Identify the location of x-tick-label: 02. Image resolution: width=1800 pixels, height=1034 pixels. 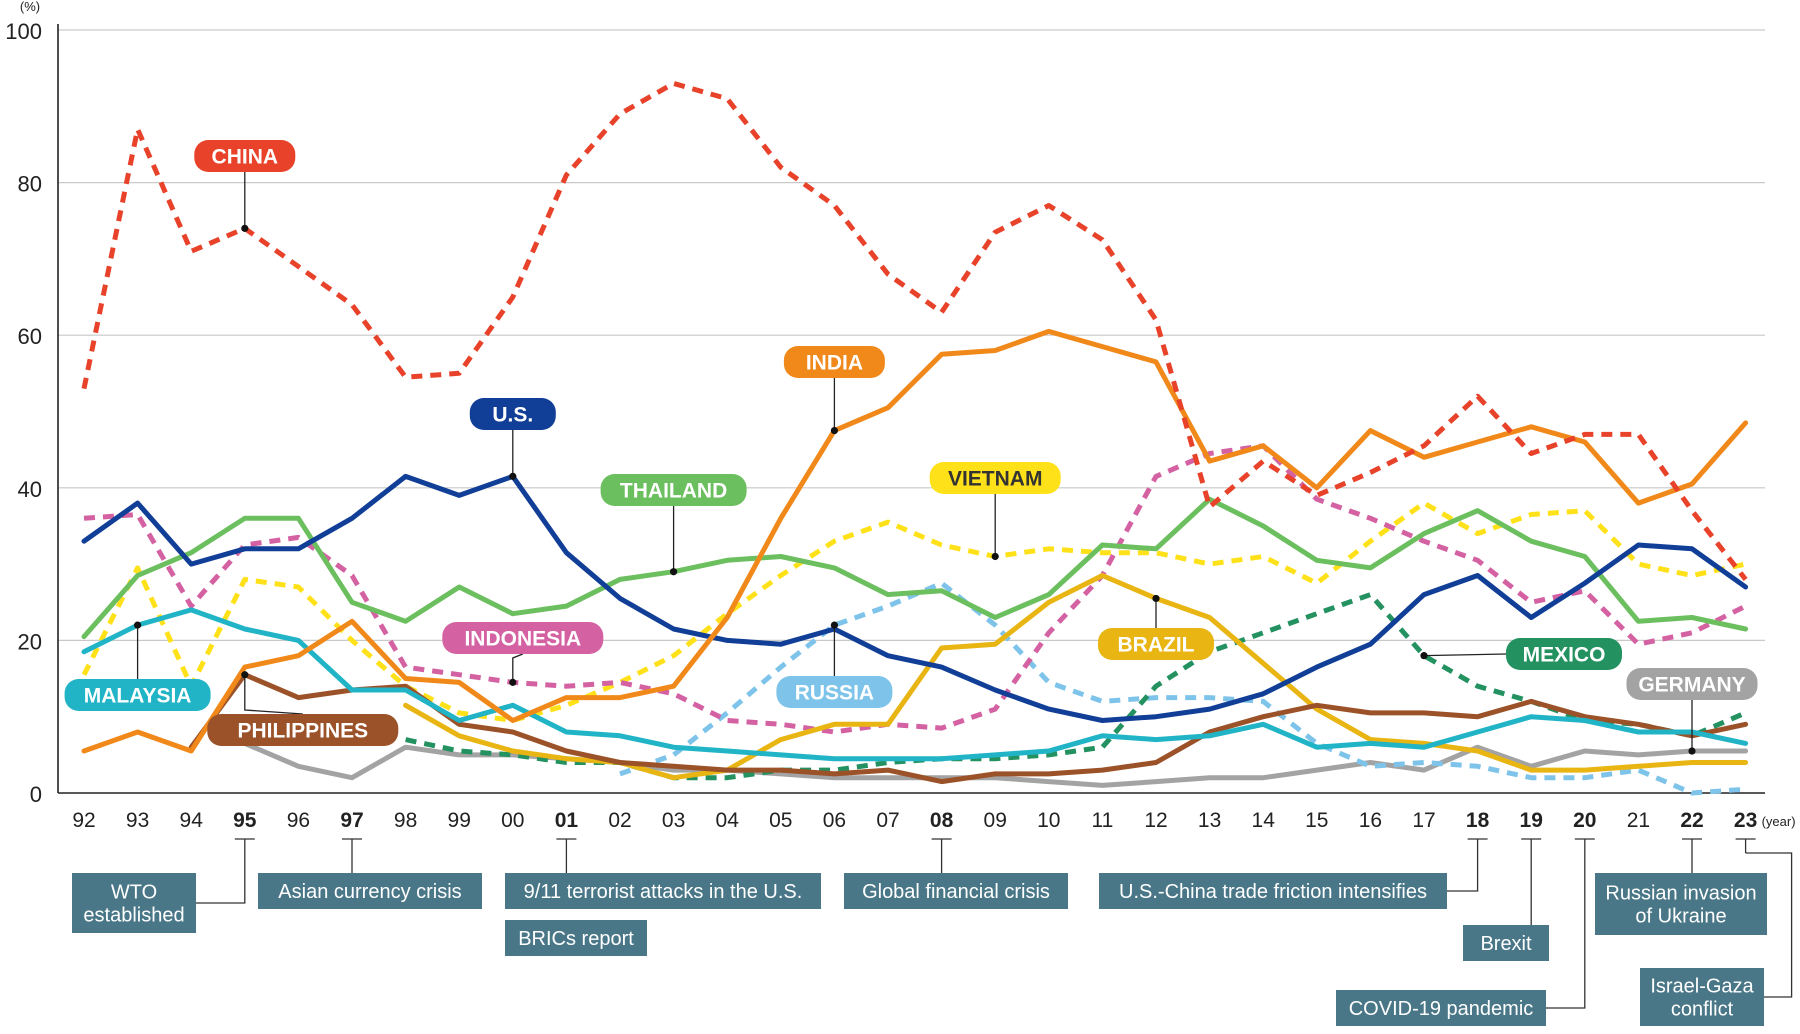
(619, 820).